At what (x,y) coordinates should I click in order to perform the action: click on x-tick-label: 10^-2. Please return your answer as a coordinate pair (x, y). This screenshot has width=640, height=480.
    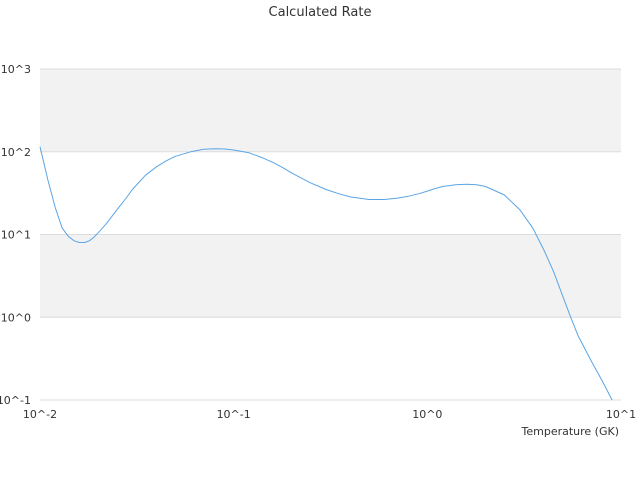
    Looking at the image, I should click on (40, 414).